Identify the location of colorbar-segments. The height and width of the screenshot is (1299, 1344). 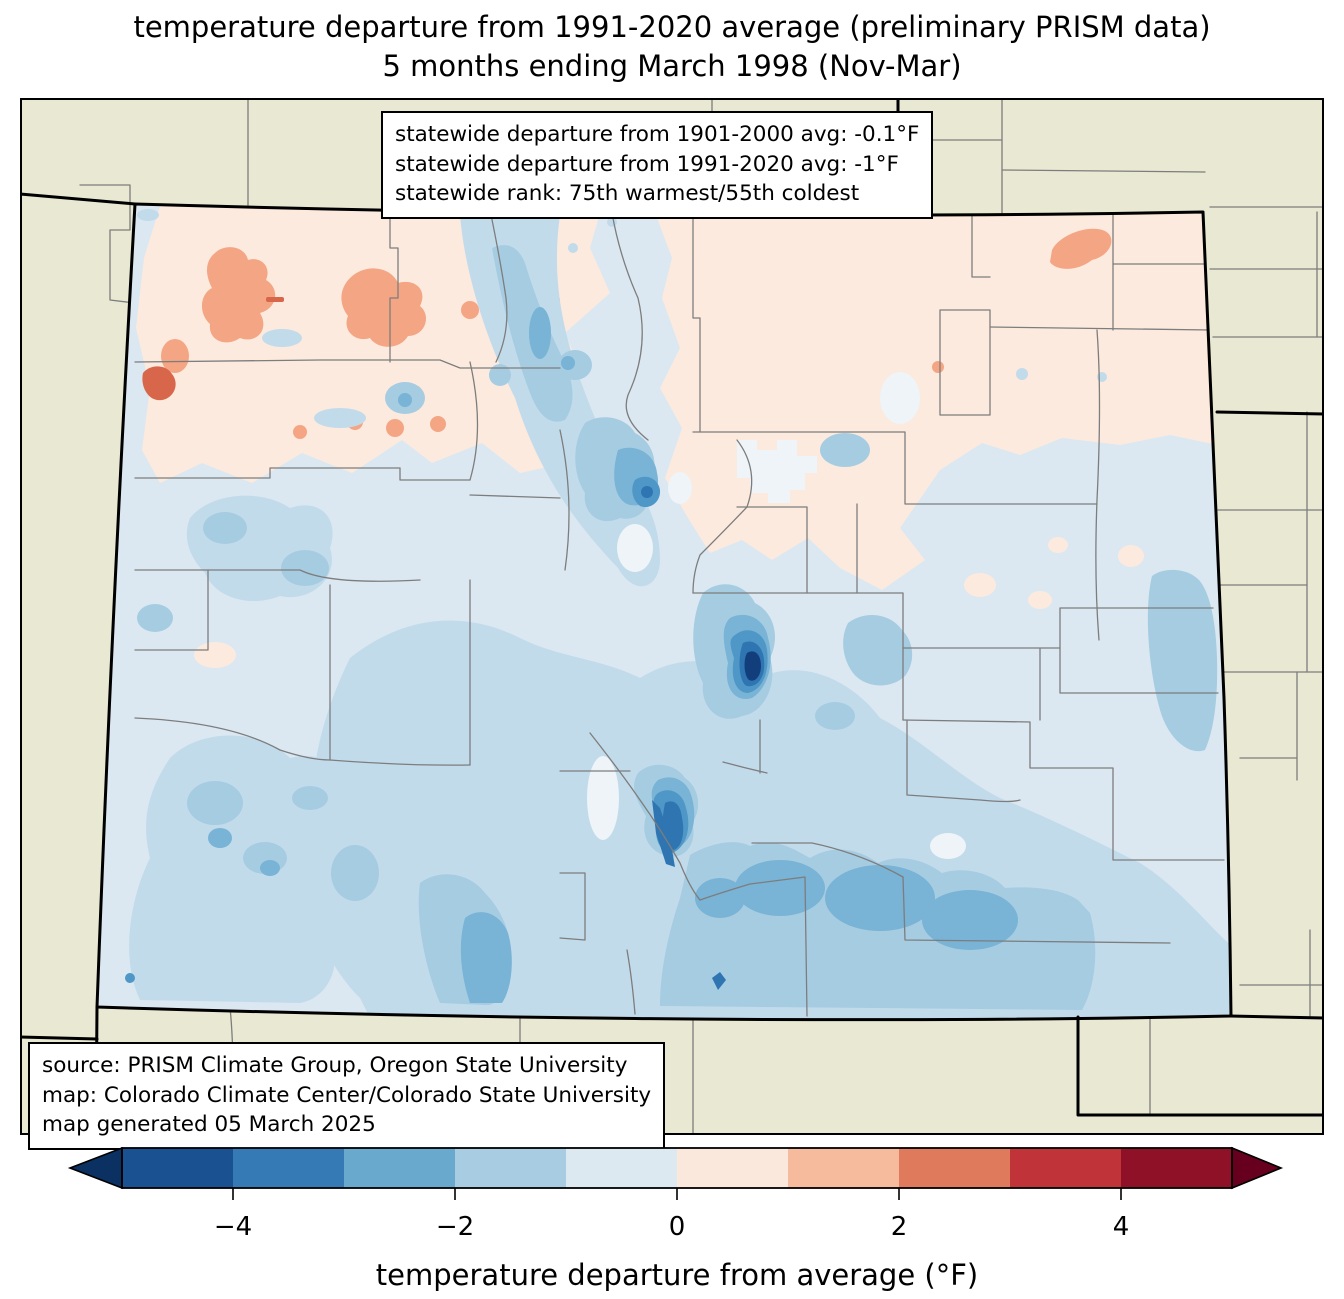
(677, 1168).